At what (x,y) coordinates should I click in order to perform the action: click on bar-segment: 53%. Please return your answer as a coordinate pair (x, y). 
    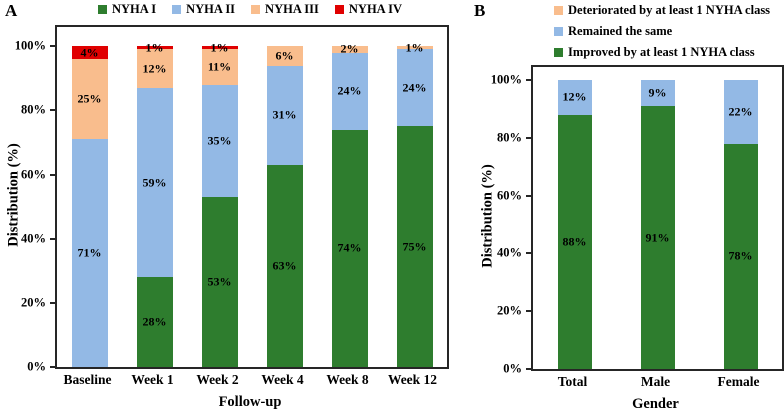
    Looking at the image, I should click on (219, 282).